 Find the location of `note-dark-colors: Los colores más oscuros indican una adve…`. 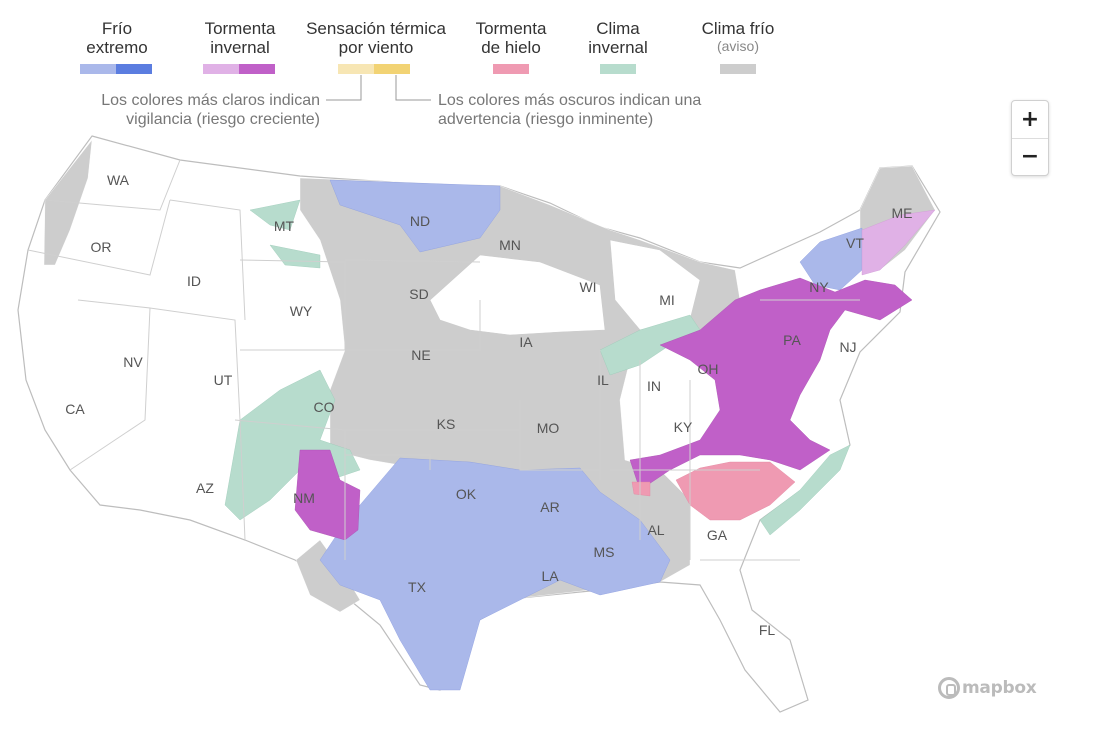

note-dark-colors: Los colores más oscuros indican una adve… is located at coordinates (570, 110).